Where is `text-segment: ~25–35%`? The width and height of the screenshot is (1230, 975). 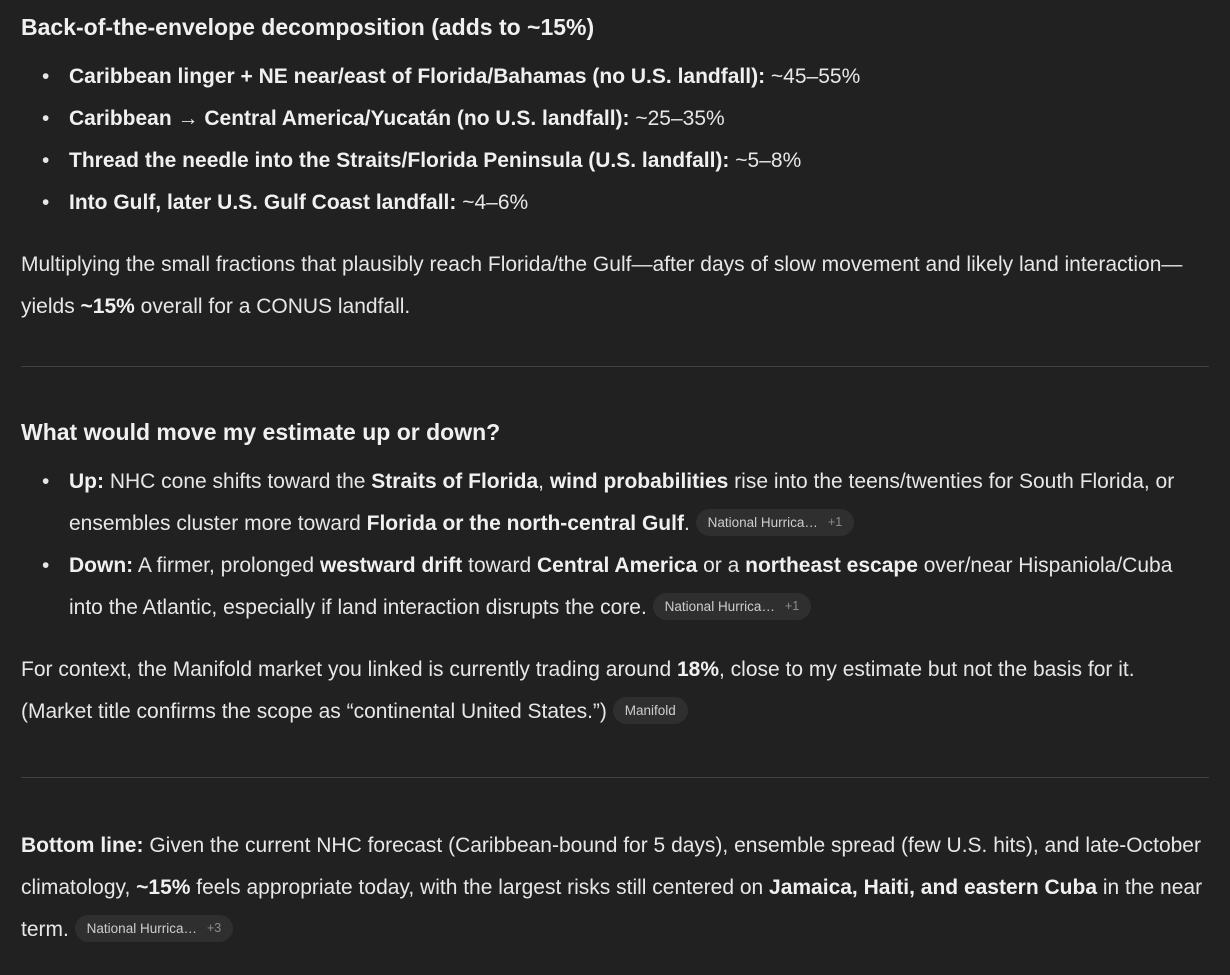 text-segment: ~25–35% is located at coordinates (677, 118).